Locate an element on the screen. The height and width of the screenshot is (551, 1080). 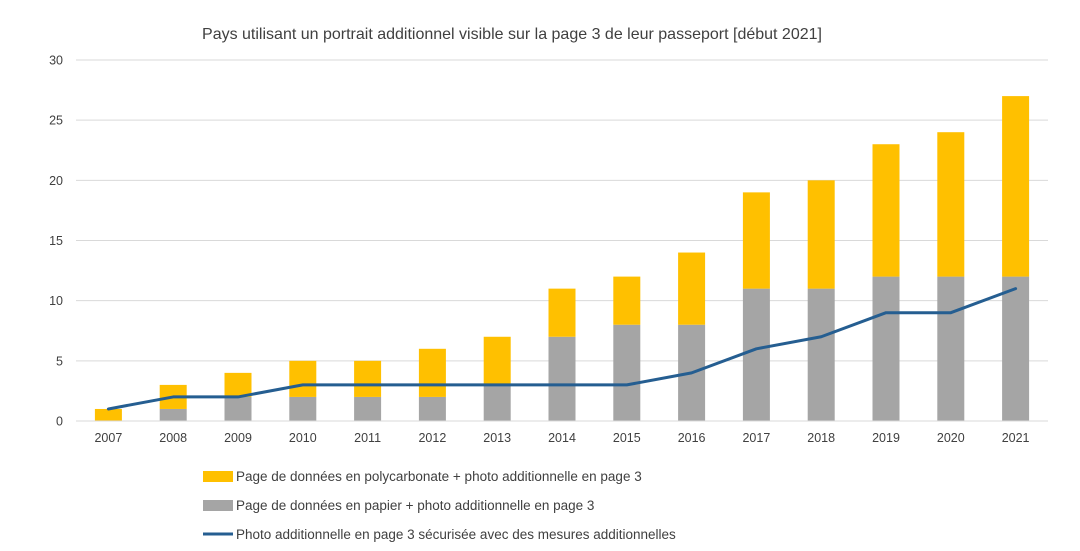
x-tick-label: 2010 is located at coordinates (303, 438).